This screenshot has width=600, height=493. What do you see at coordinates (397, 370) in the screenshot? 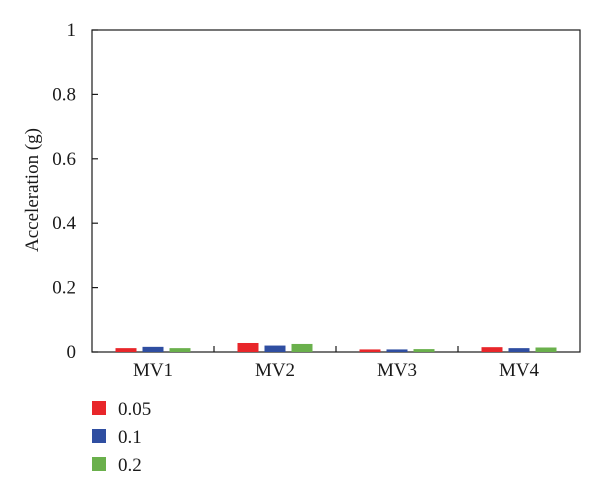
I see `x-tick-label: MV3` at bounding box center [397, 370].